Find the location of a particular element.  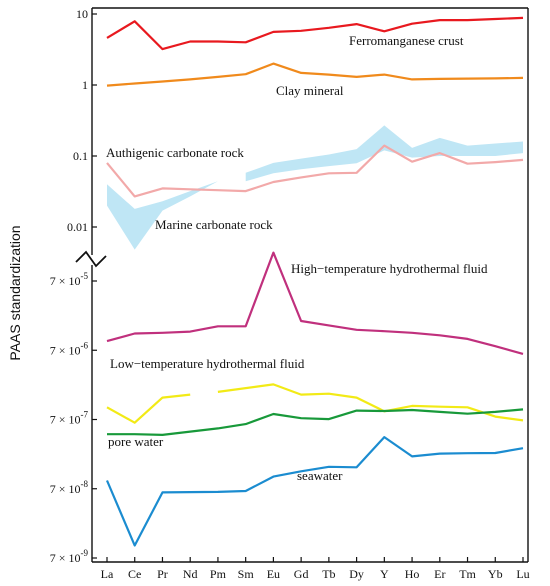

band-authigenic-carbonate-rock is located at coordinates (384, 153).